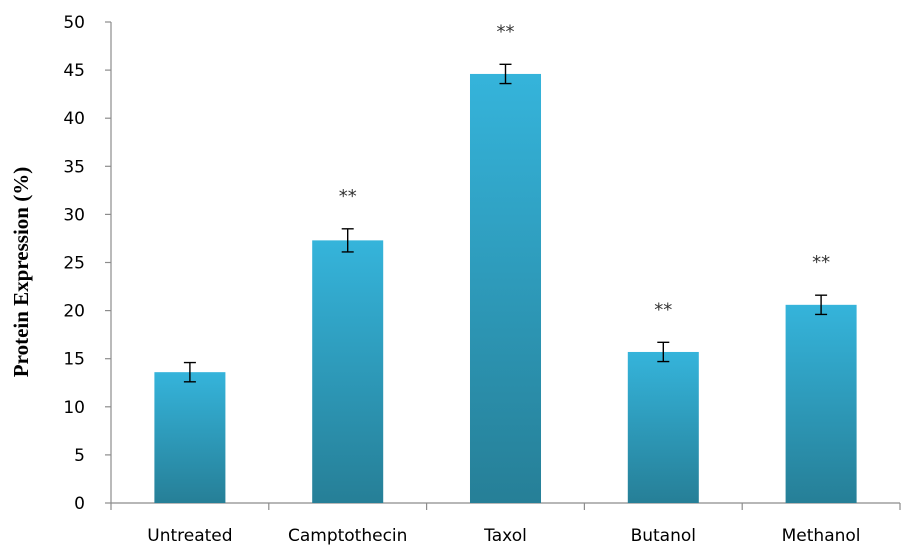 This screenshot has height=549, width=909. Describe the element at coordinates (189, 536) in the screenshot. I see `x-tick-label: Untreated` at that location.